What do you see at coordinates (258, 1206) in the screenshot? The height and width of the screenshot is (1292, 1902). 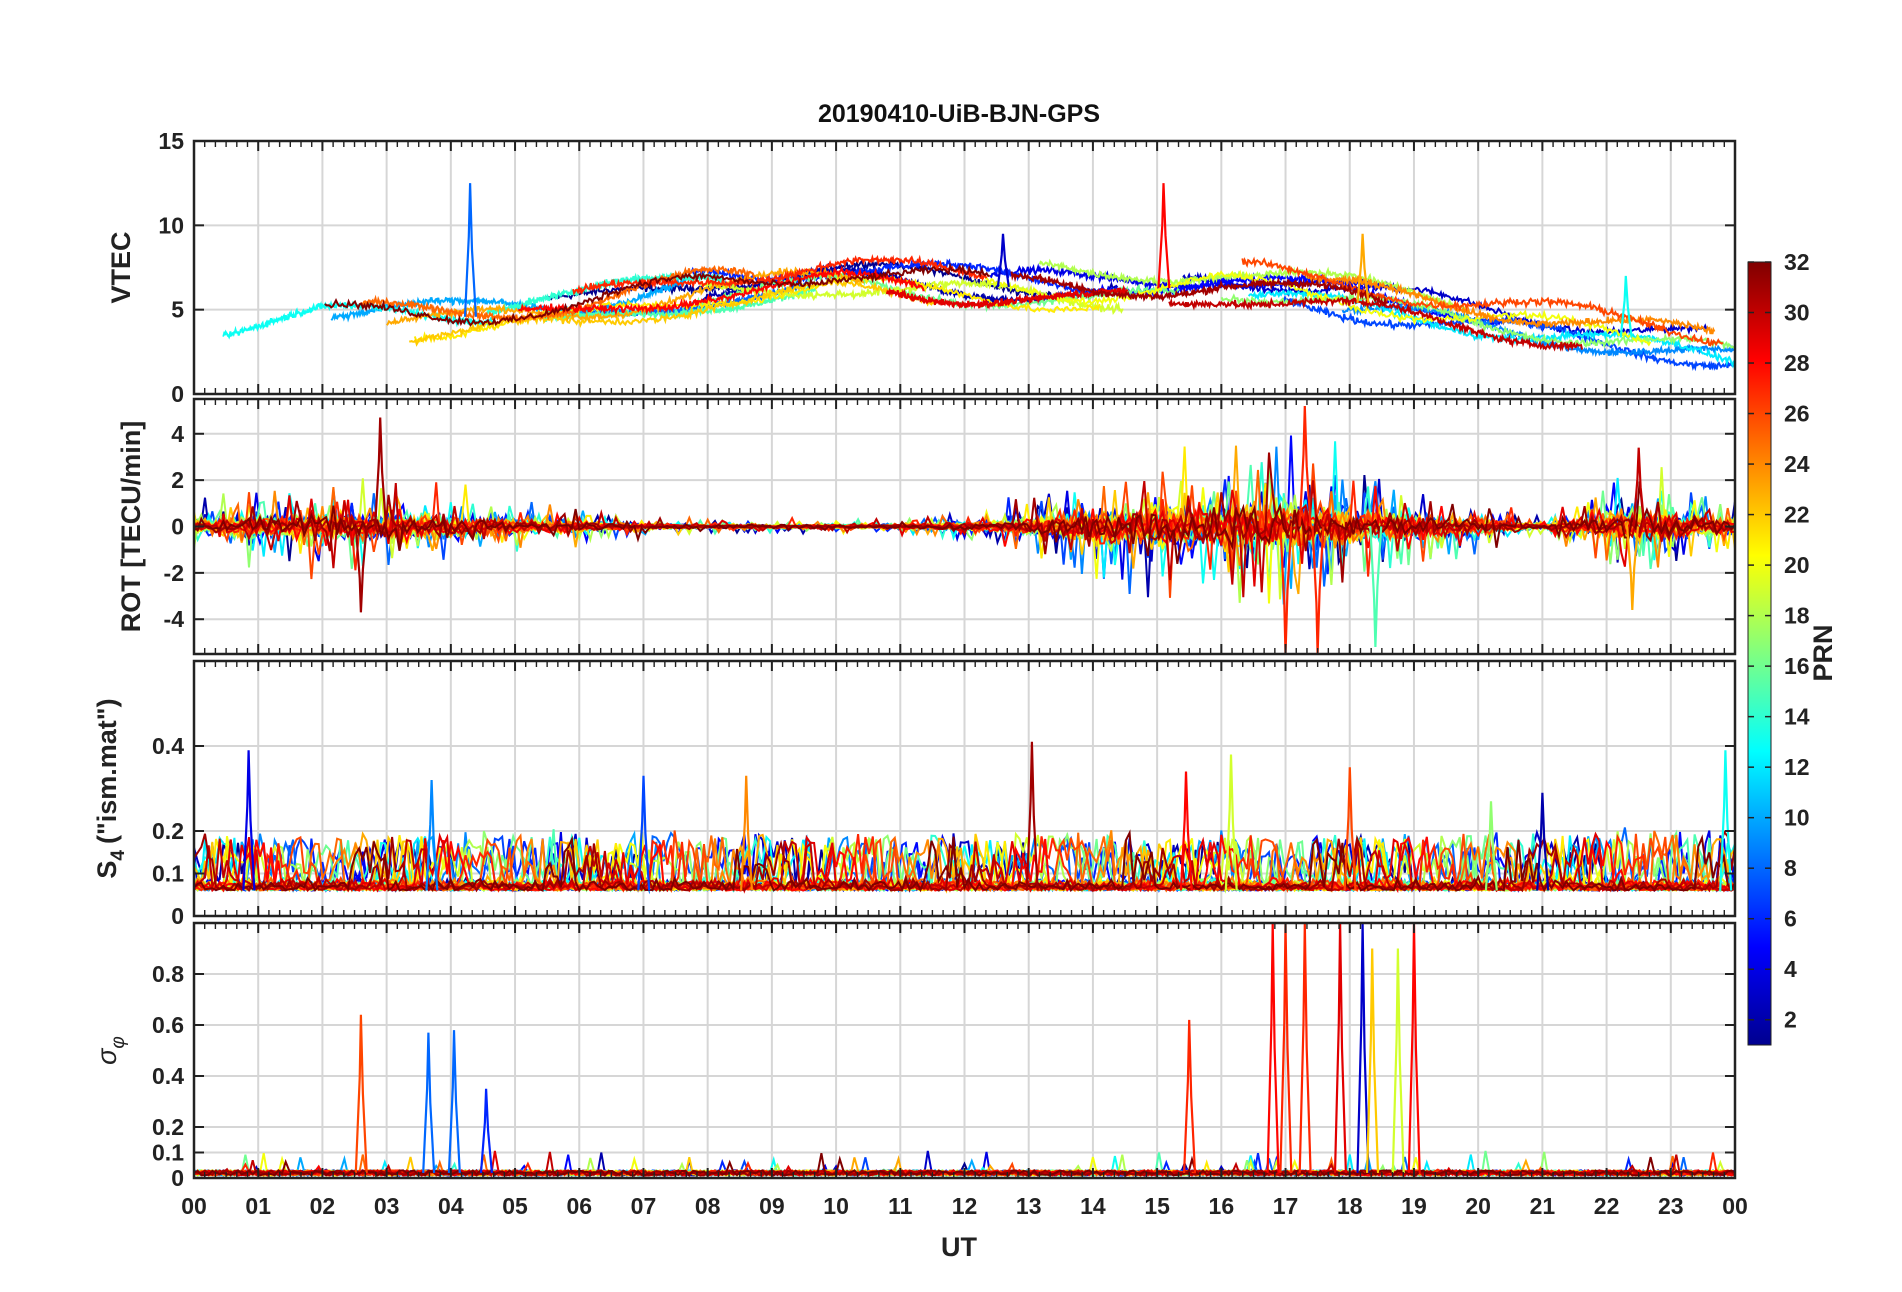 I see `x-tick-label: 01` at bounding box center [258, 1206].